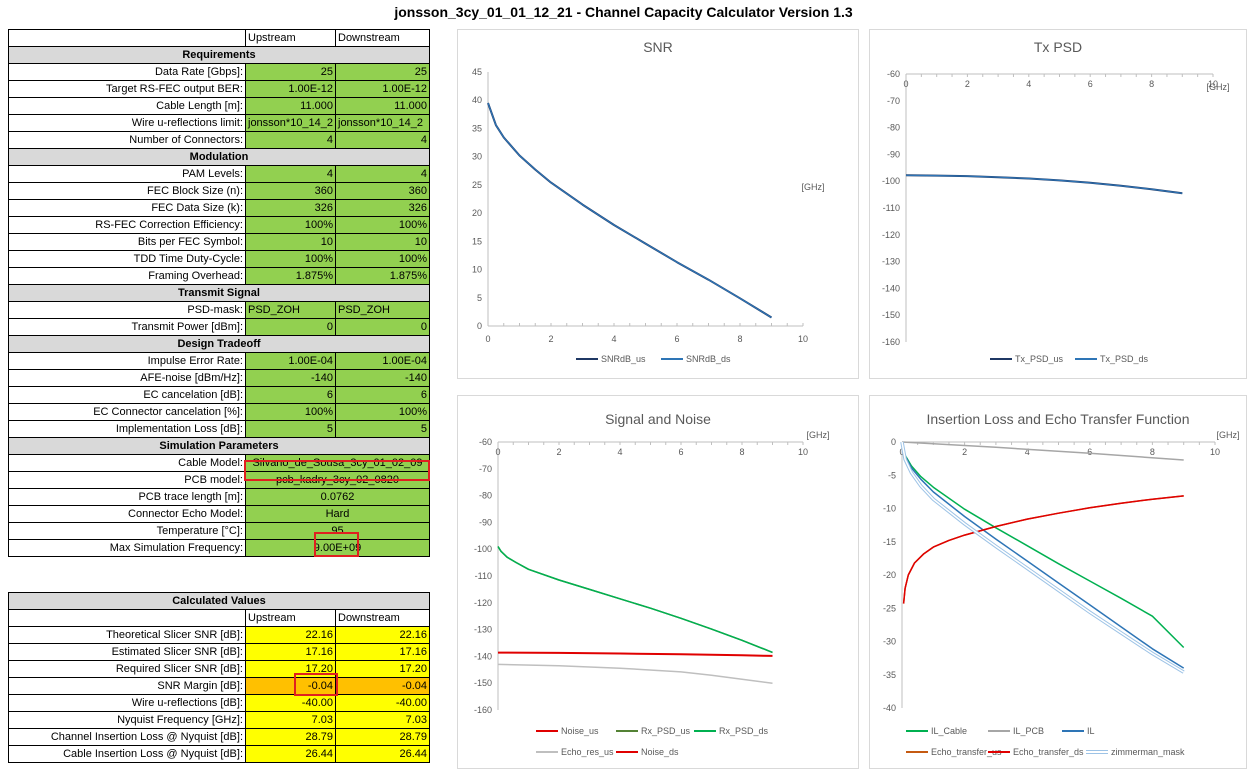 The width and height of the screenshot is (1247, 769). What do you see at coordinates (219, 618) in the screenshot?
I see `calc-header-row: Upstream Downstream` at bounding box center [219, 618].